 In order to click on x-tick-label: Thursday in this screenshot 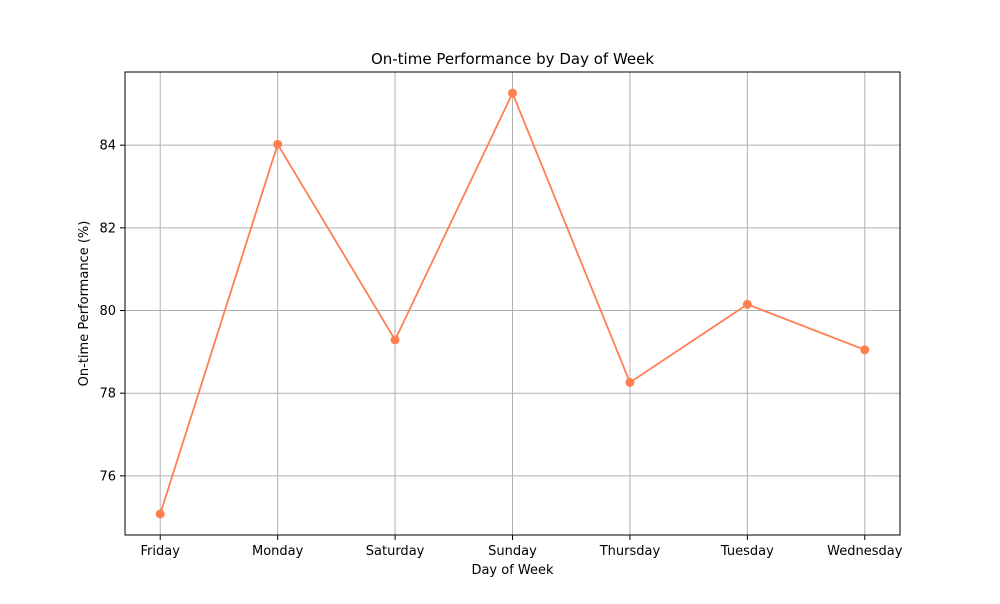, I will do `click(630, 551)`.